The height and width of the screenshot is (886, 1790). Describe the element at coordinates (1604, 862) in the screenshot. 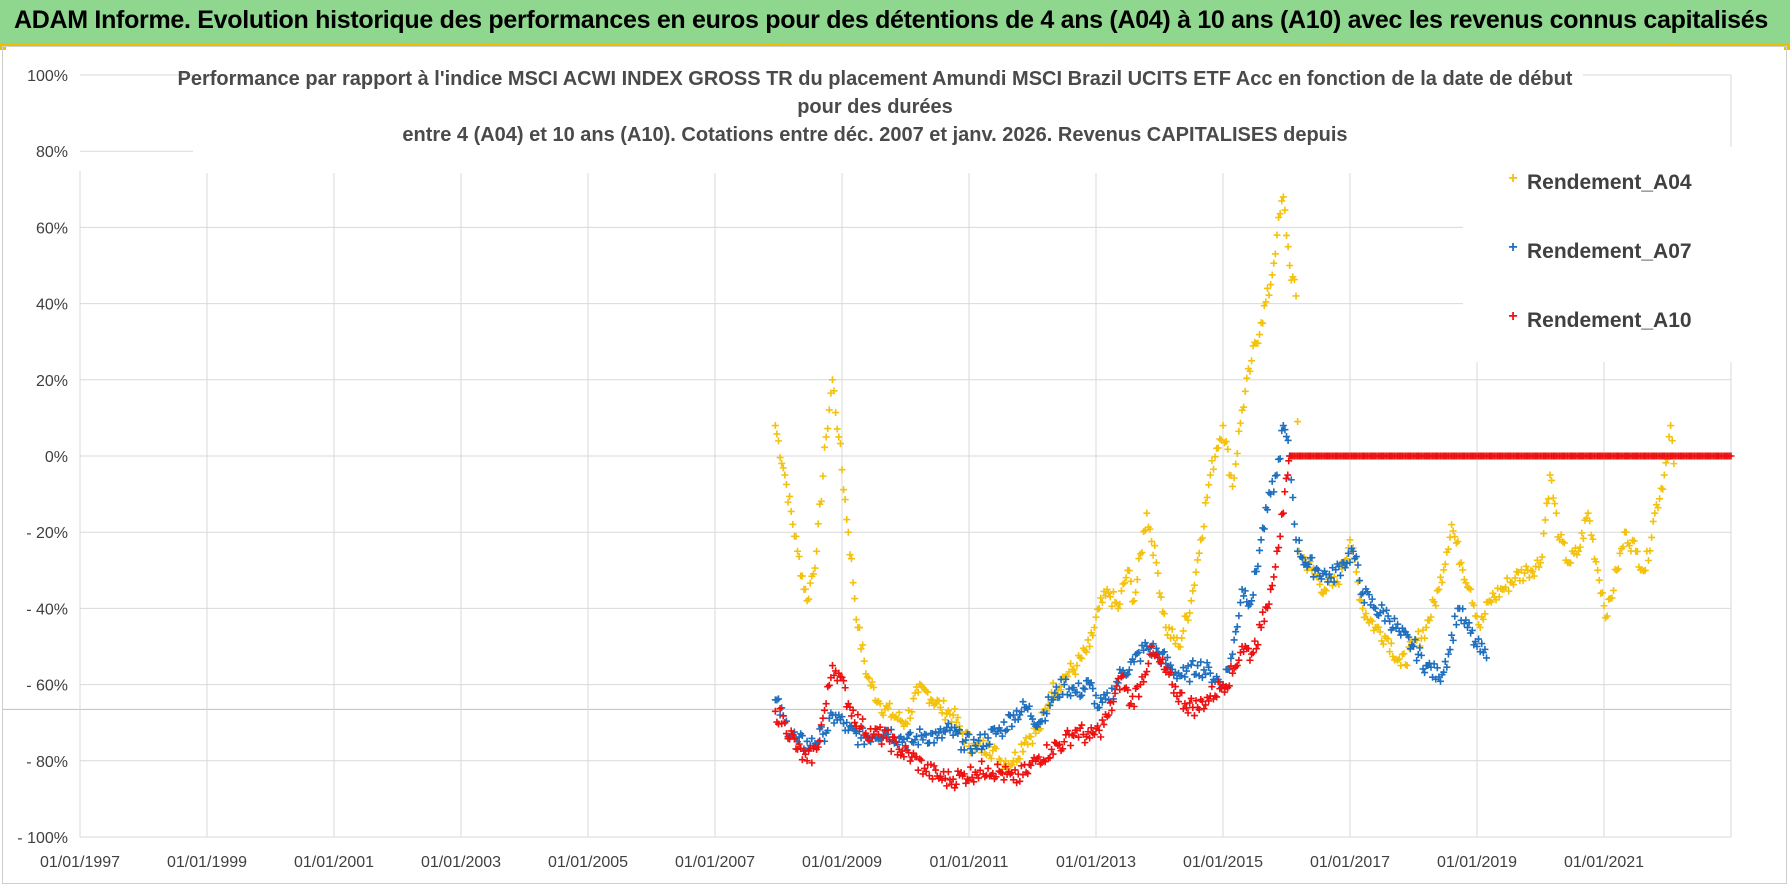

I see `x-tick-label: 01/01/2021` at that location.